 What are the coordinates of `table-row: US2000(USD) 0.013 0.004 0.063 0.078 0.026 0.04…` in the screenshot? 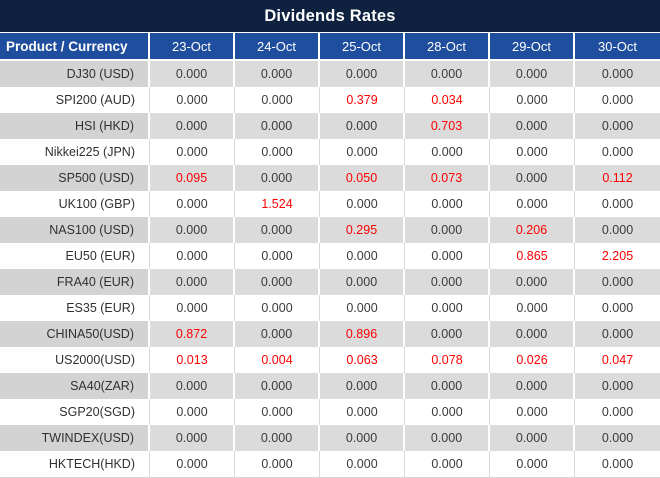 It's located at (330, 360).